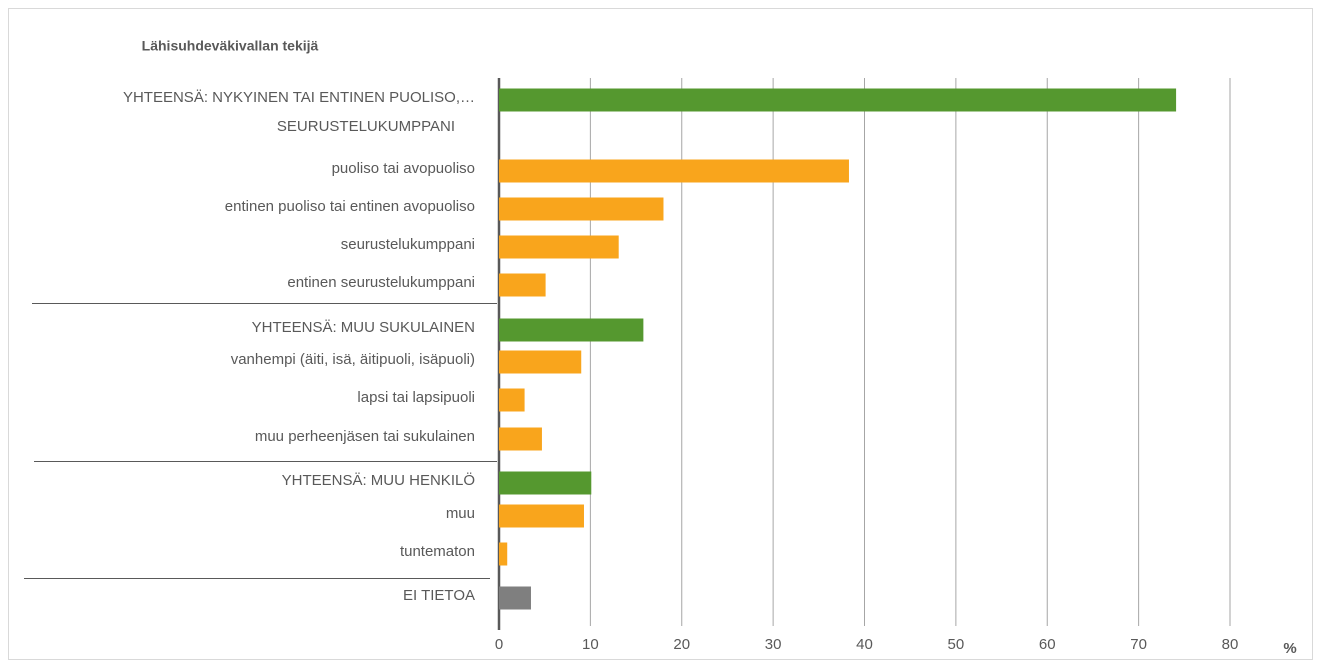 The image size is (1321, 665). I want to click on x-tick-label: 50, so click(956, 644).